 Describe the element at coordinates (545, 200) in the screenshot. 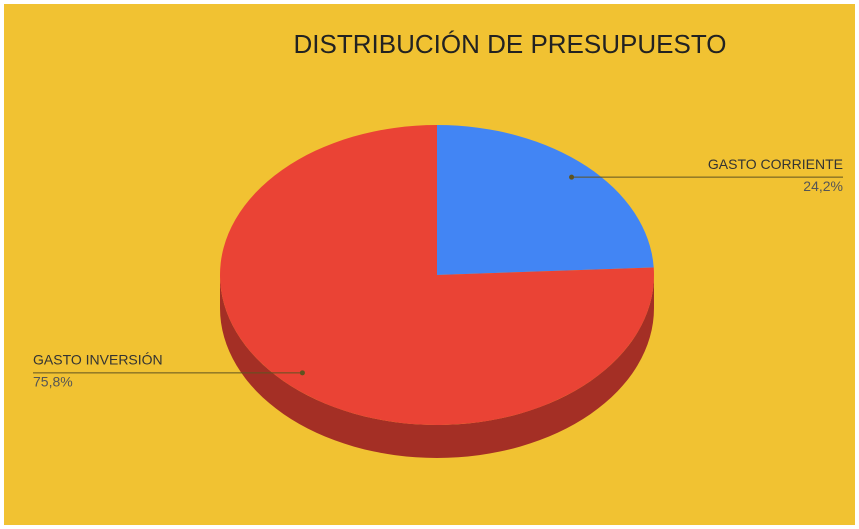

I see `pie-slice` at that location.